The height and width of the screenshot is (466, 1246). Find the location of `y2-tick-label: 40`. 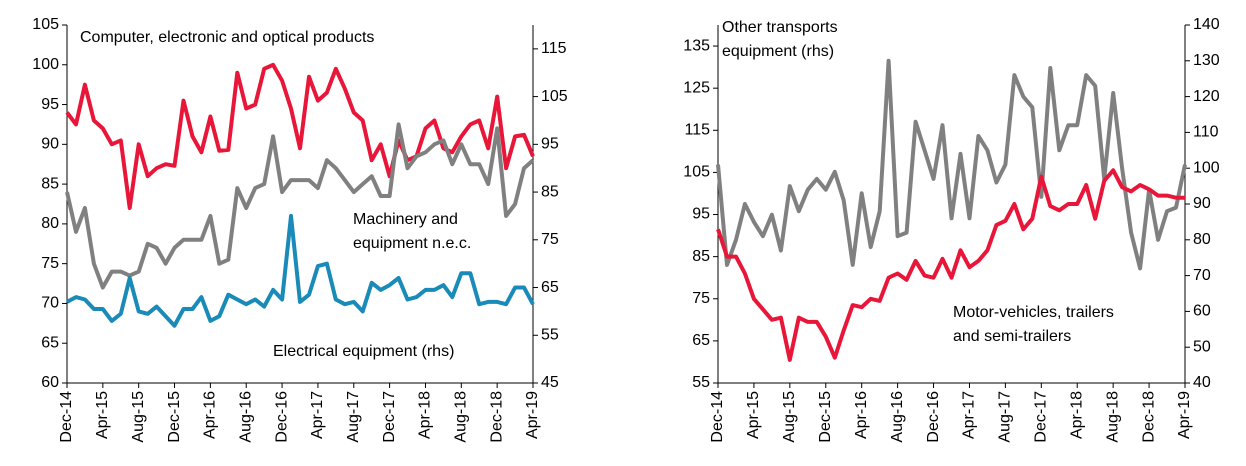

y2-tick-label: 40 is located at coordinates (1202, 382).